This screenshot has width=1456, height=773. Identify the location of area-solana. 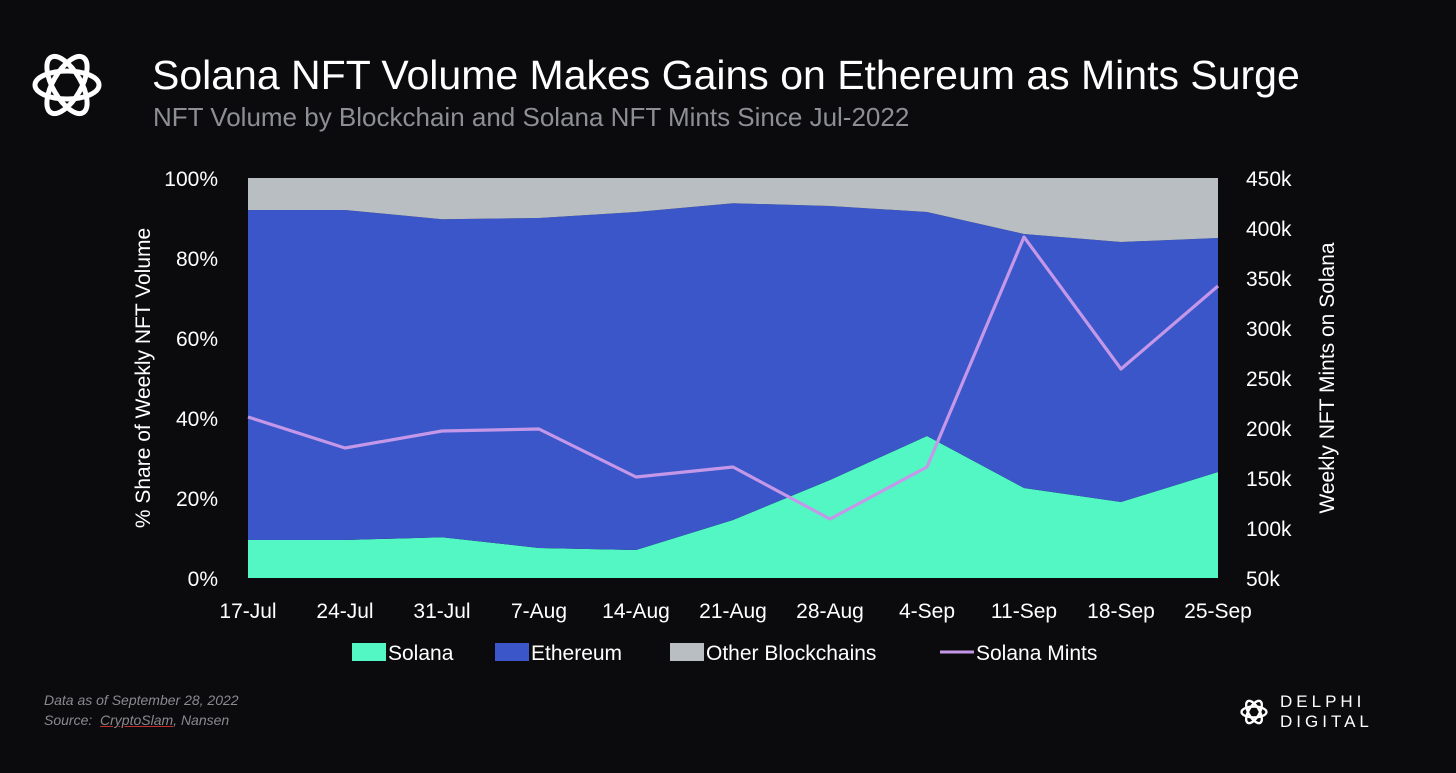
(733, 507).